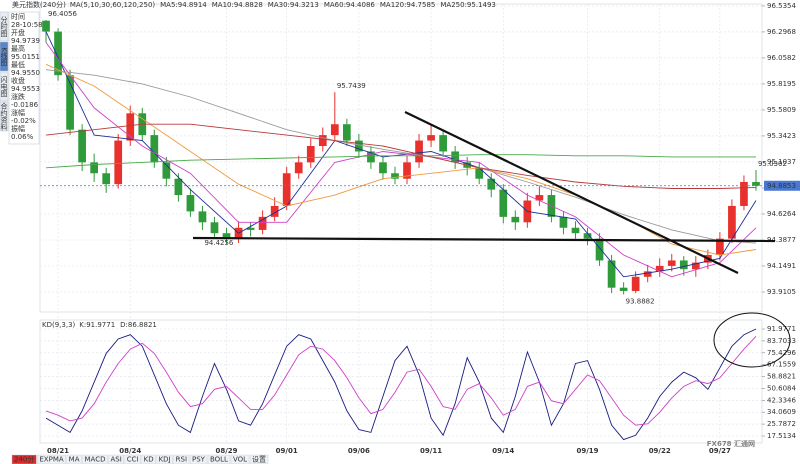 The width and height of the screenshot is (800, 464). Describe the element at coordinates (772, 164) in the screenshot. I see `extreme-label: 95.0302` at that location.